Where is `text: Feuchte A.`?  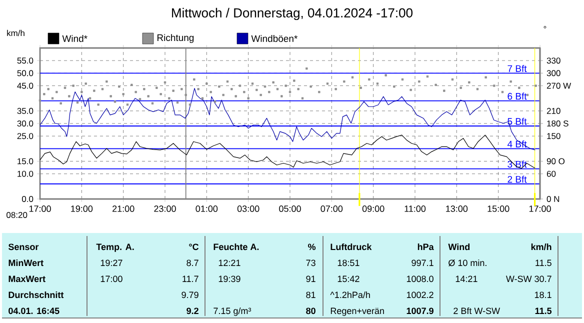 text: Feuchte A. is located at coordinates (236, 246).